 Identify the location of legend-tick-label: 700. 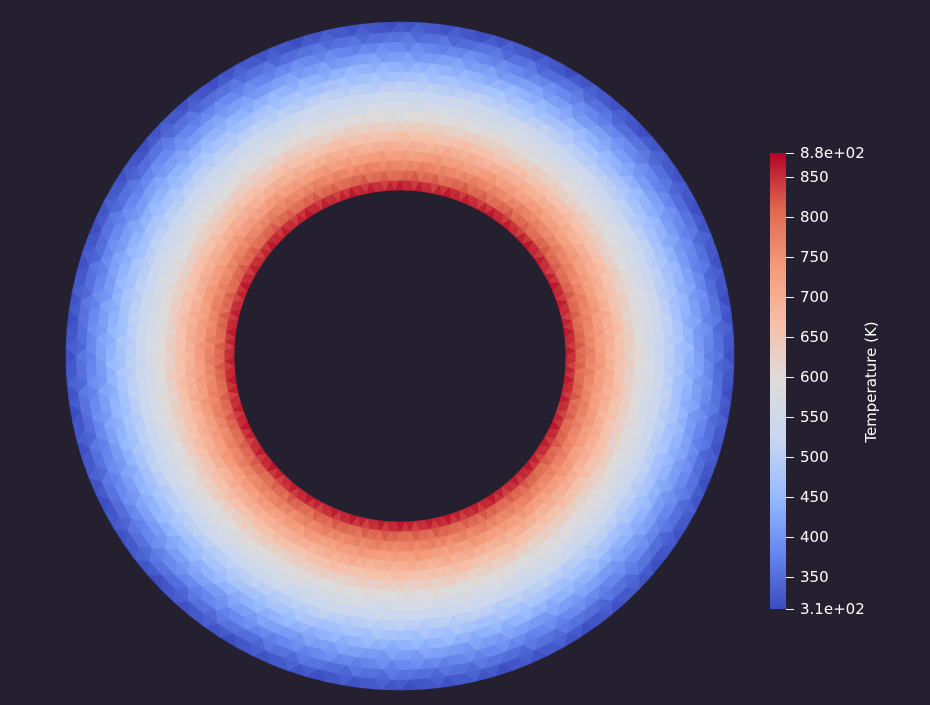
(814, 297).